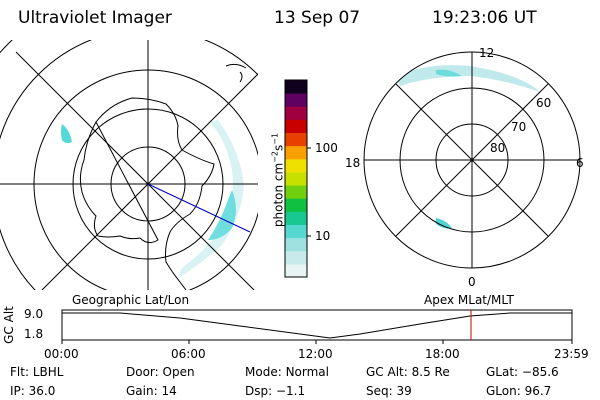 The width and height of the screenshot is (600, 400). What do you see at coordinates (315, 354) in the screenshot?
I see `x-tick-1200: 12:00` at bounding box center [315, 354].